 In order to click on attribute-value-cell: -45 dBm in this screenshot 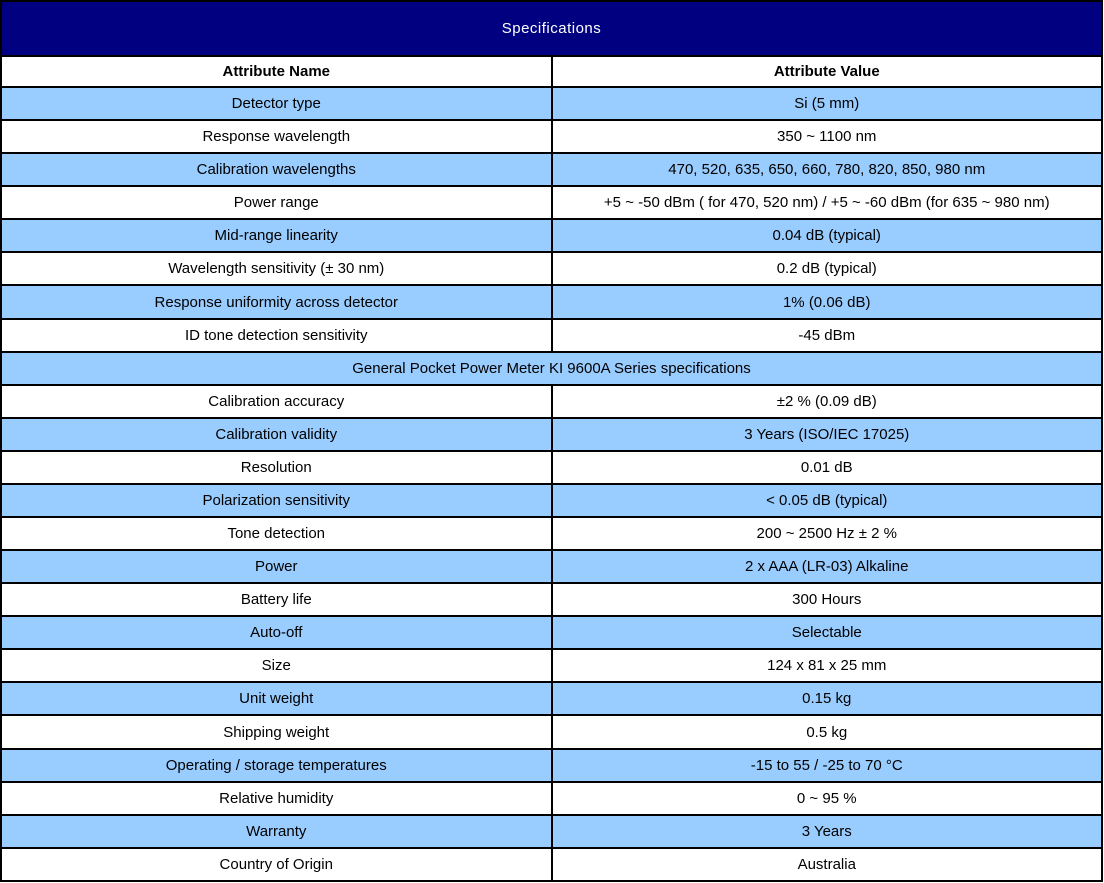, I will do `click(826, 335)`.